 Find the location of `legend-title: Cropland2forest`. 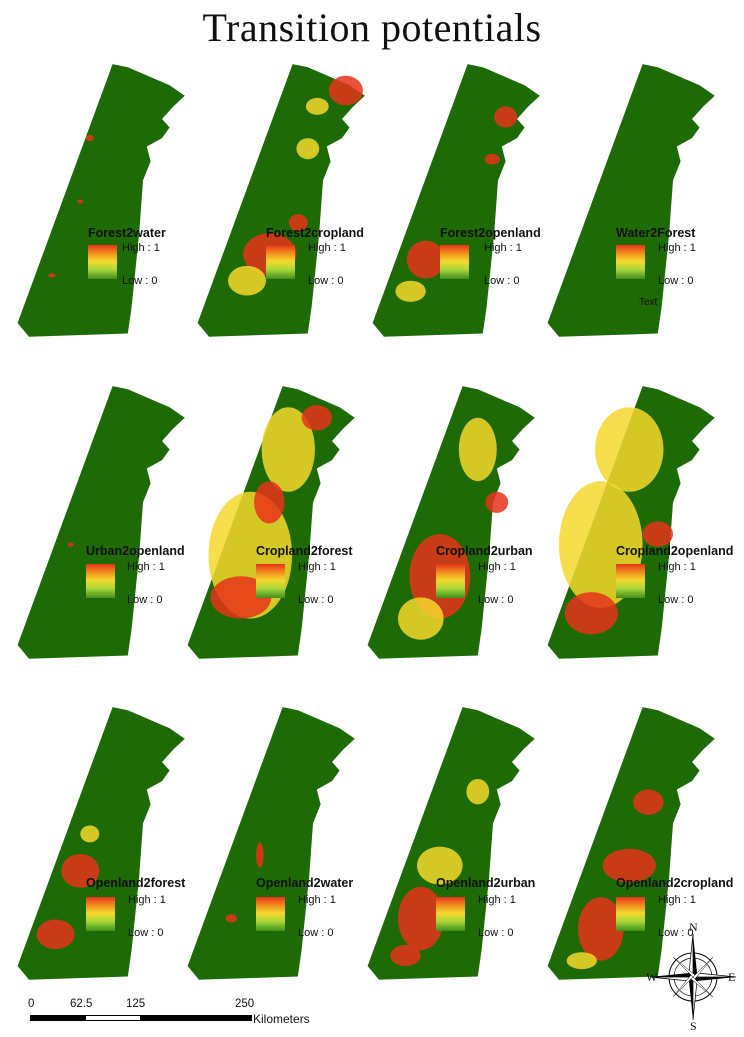

legend-title: Cropland2forest is located at coordinates (304, 551).